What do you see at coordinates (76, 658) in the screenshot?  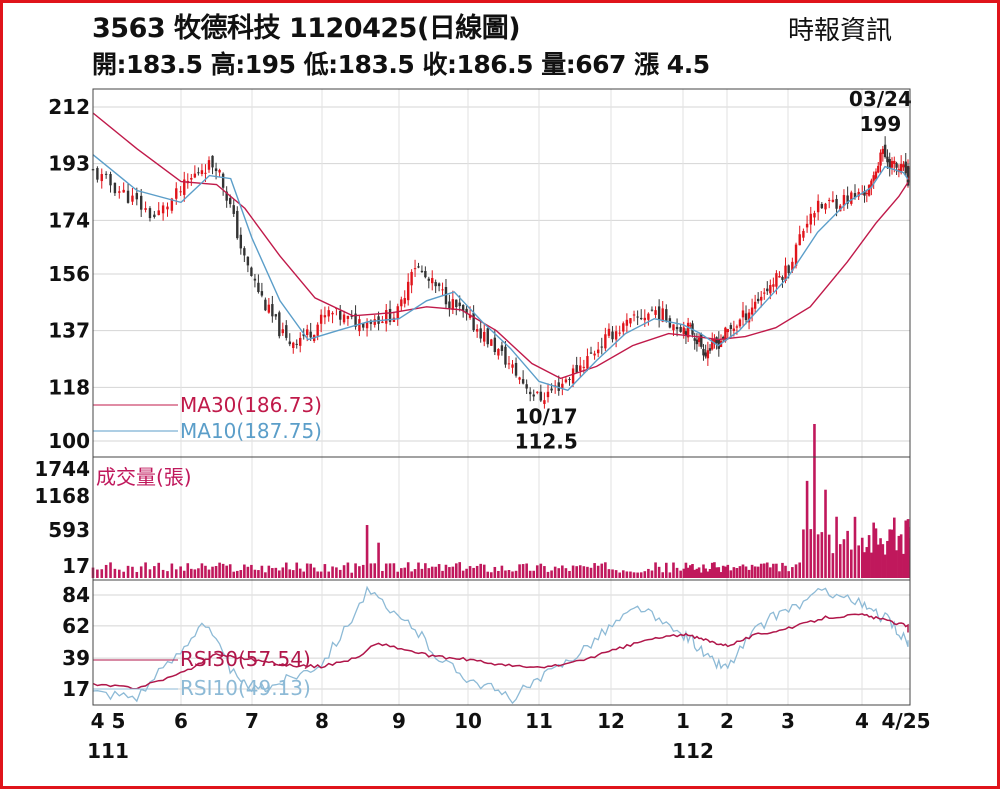 I see `rsi-tick-label: 39` at bounding box center [76, 658].